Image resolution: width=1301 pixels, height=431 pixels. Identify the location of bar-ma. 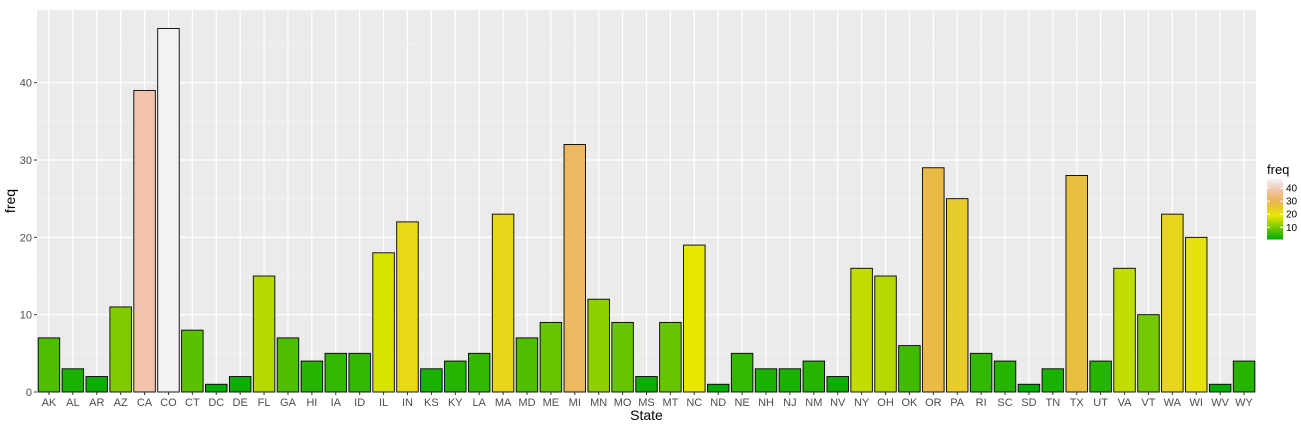
(503, 303).